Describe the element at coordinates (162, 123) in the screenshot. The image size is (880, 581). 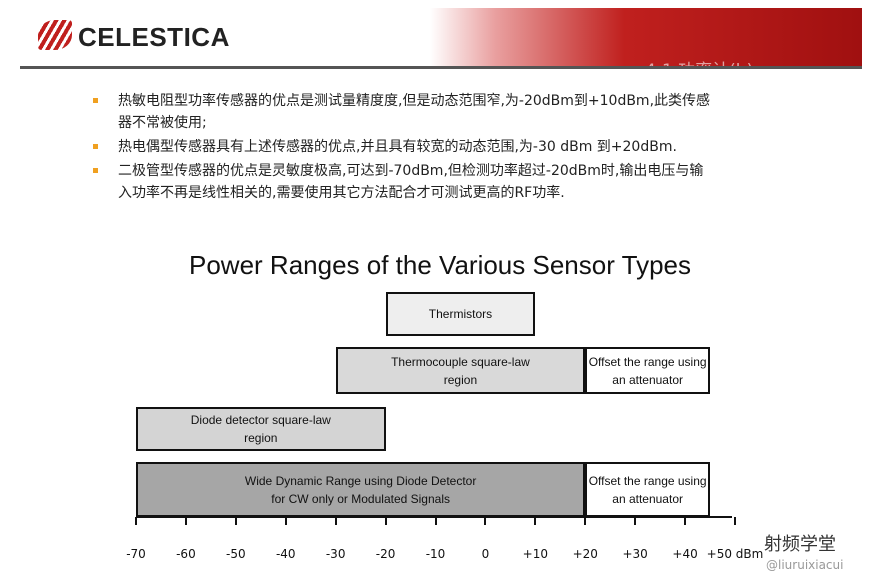
I see `bullet-text: 器不常被使用;` at that location.